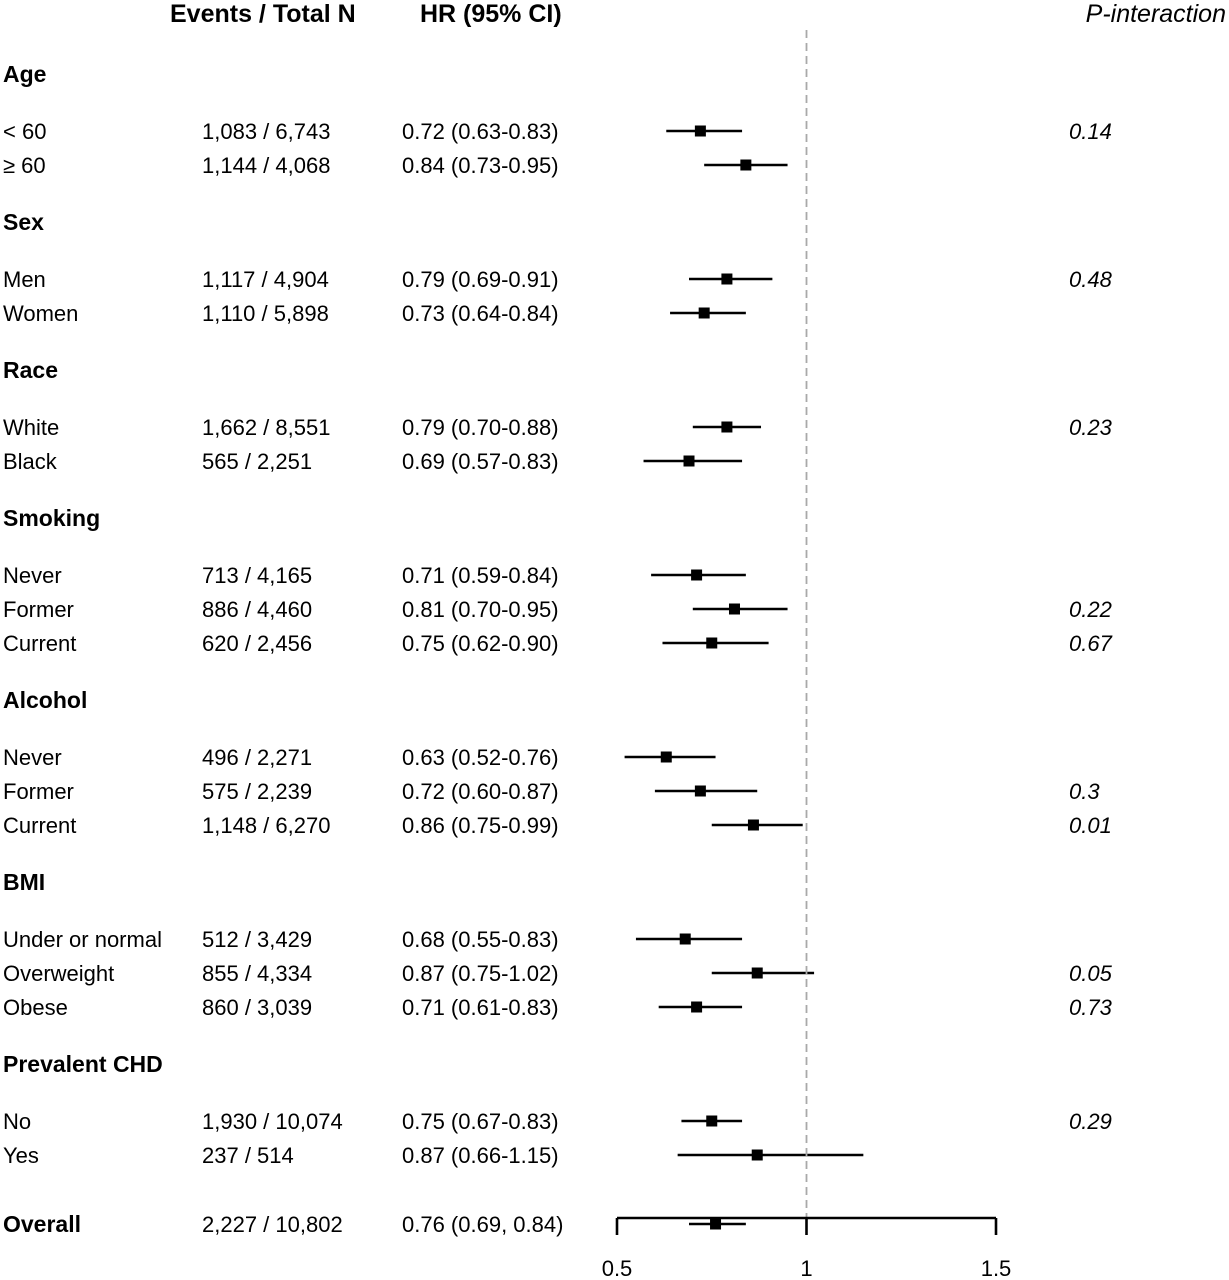  Describe the element at coordinates (374, 313) in the screenshot. I see `forest-row: Women 1,110 / 5,898 0.73 (0.64-0.84)` at that location.